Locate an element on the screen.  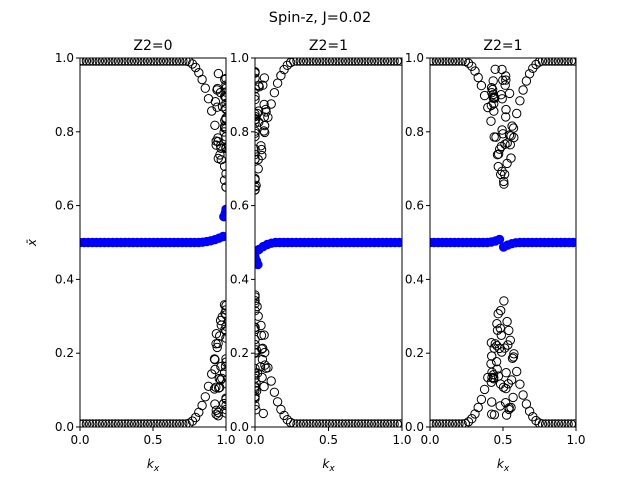
figure-suptitle: Spin-z, J=0.02 is located at coordinates (320, 18).